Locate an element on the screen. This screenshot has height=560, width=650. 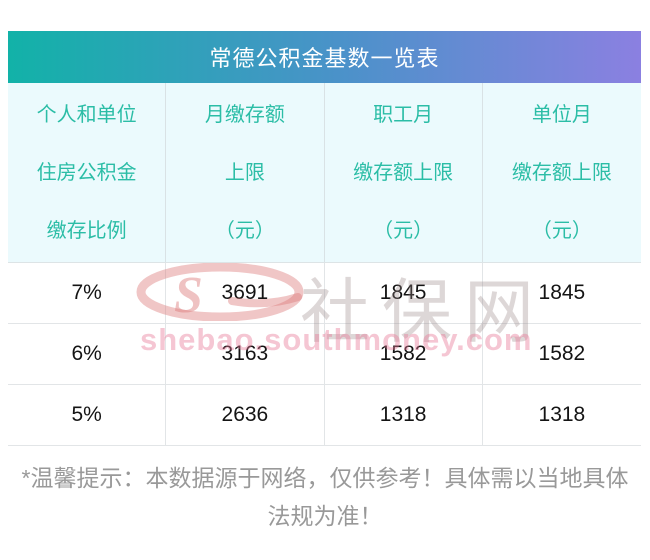
table-title-bar: 常德公积金基数一览表 is located at coordinates (324, 57).